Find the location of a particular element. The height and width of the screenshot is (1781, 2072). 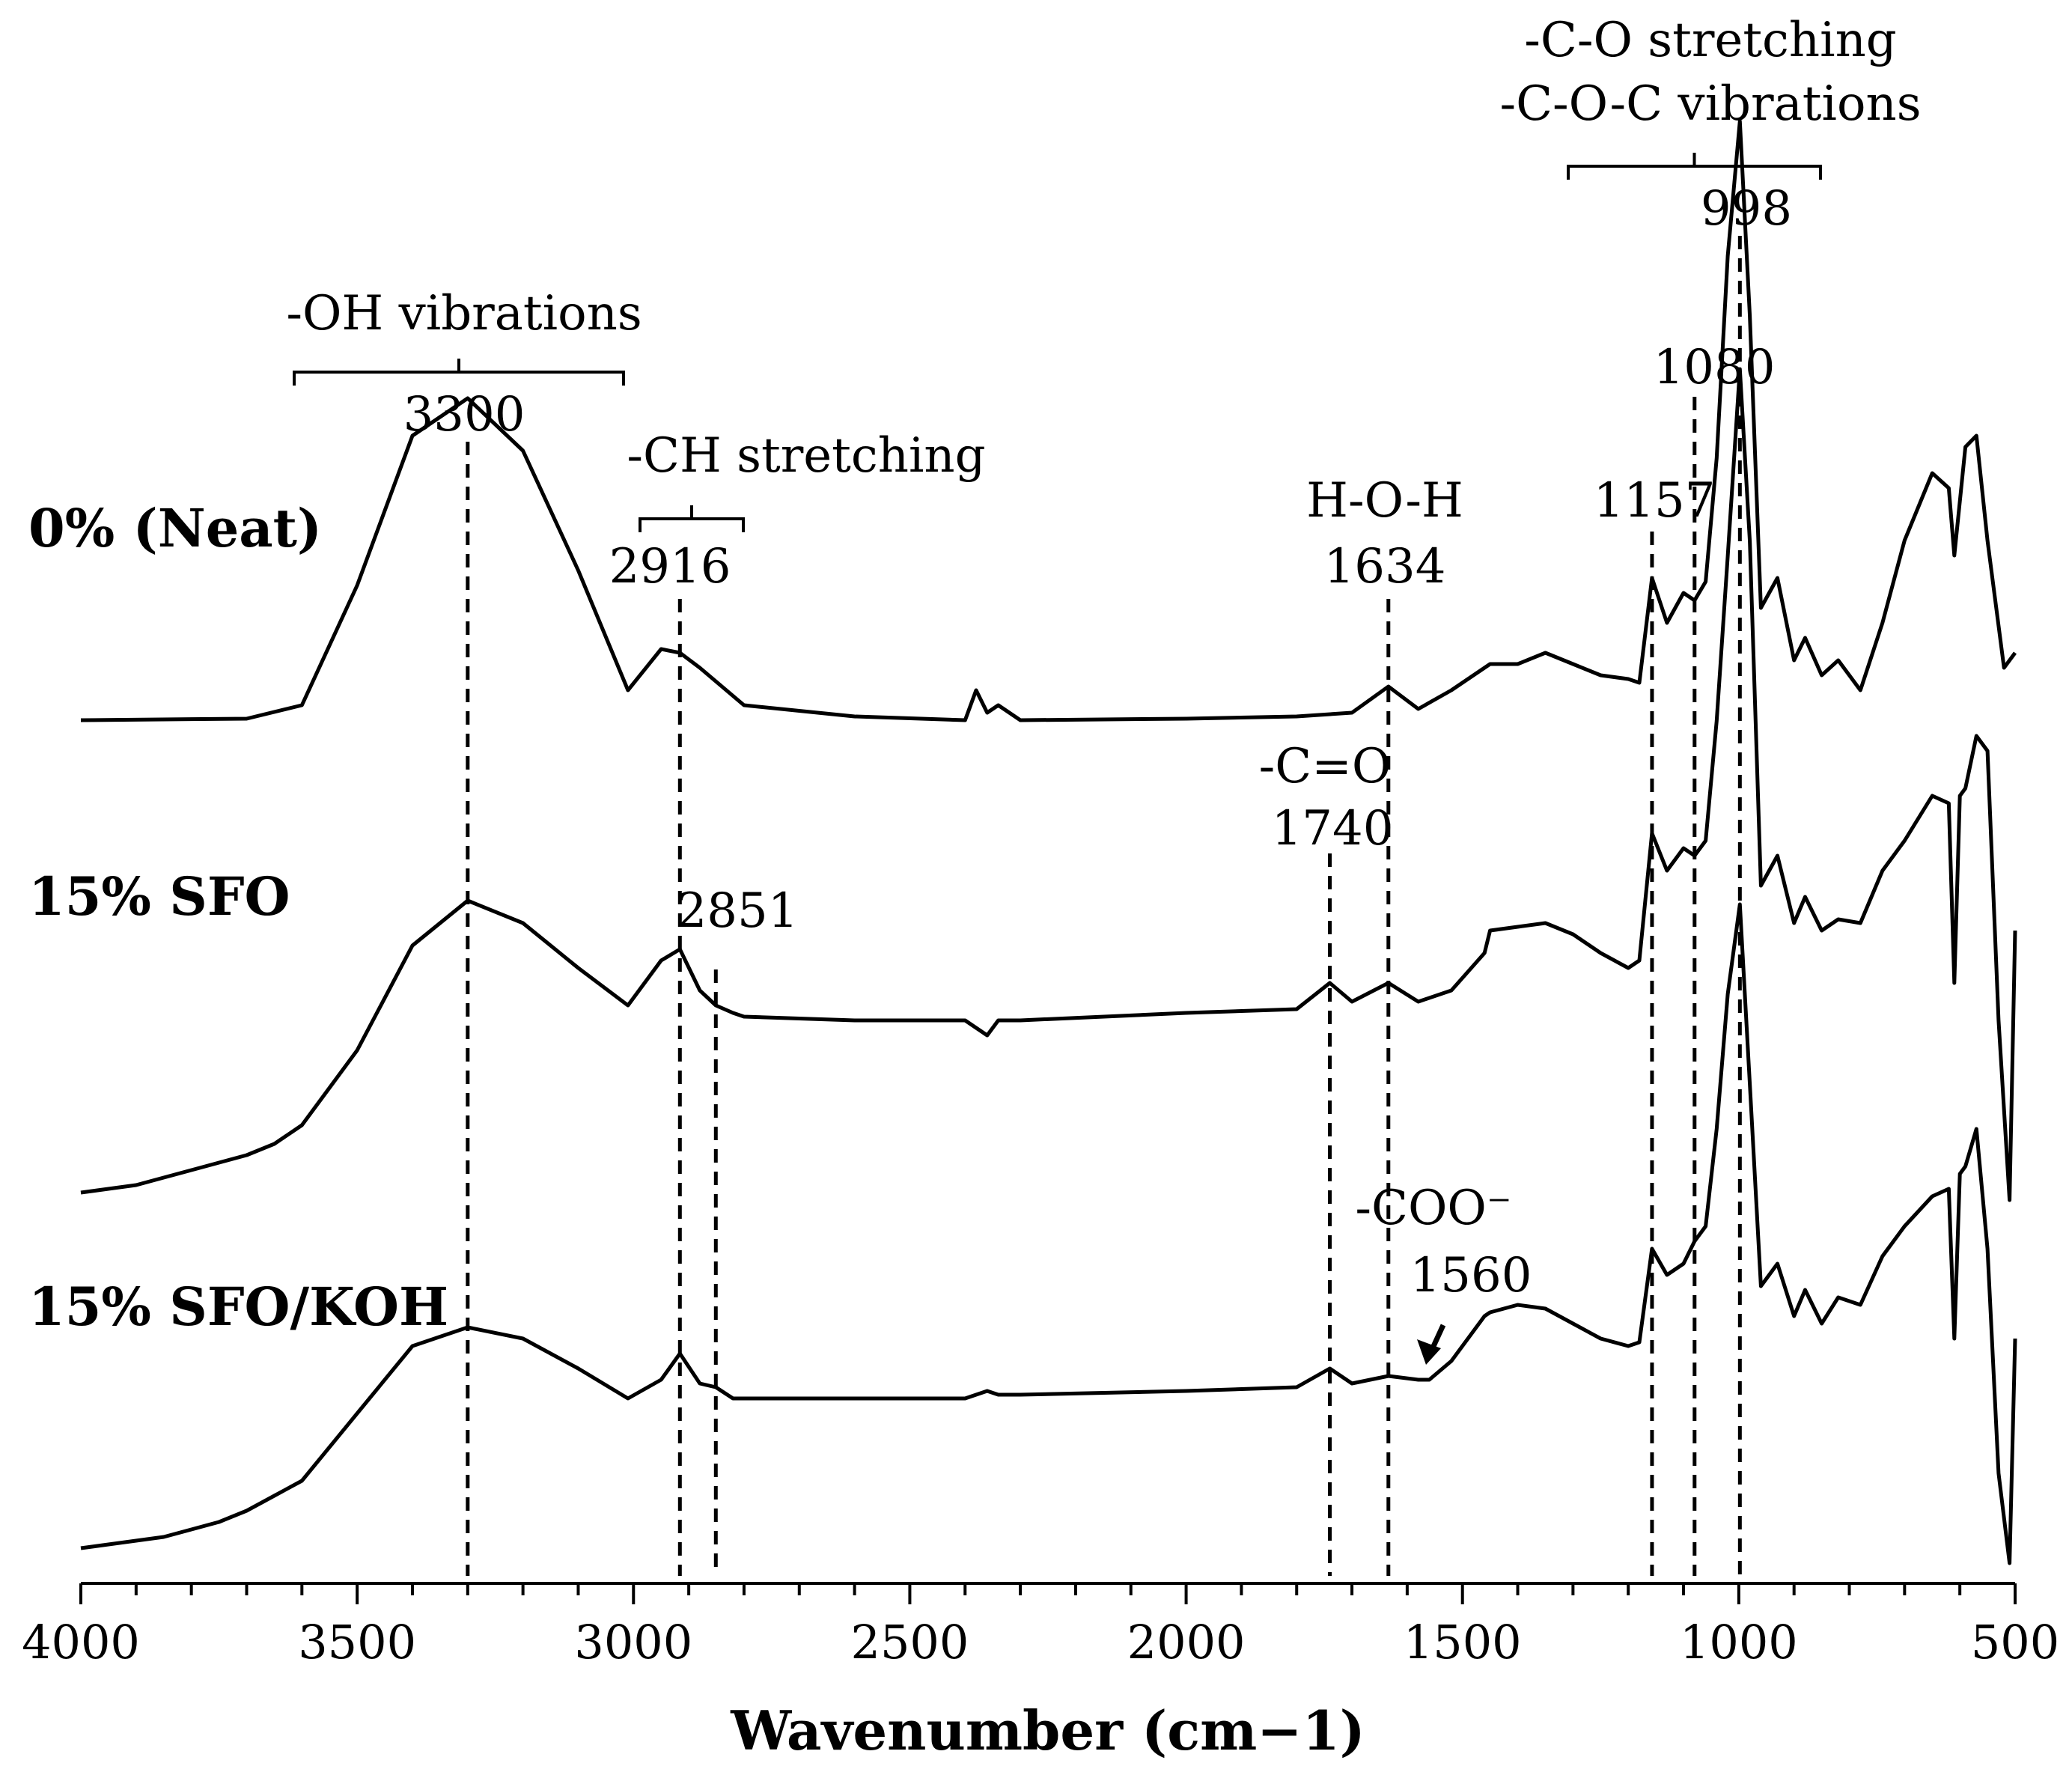

co-bracket is located at coordinates (1694, 167).